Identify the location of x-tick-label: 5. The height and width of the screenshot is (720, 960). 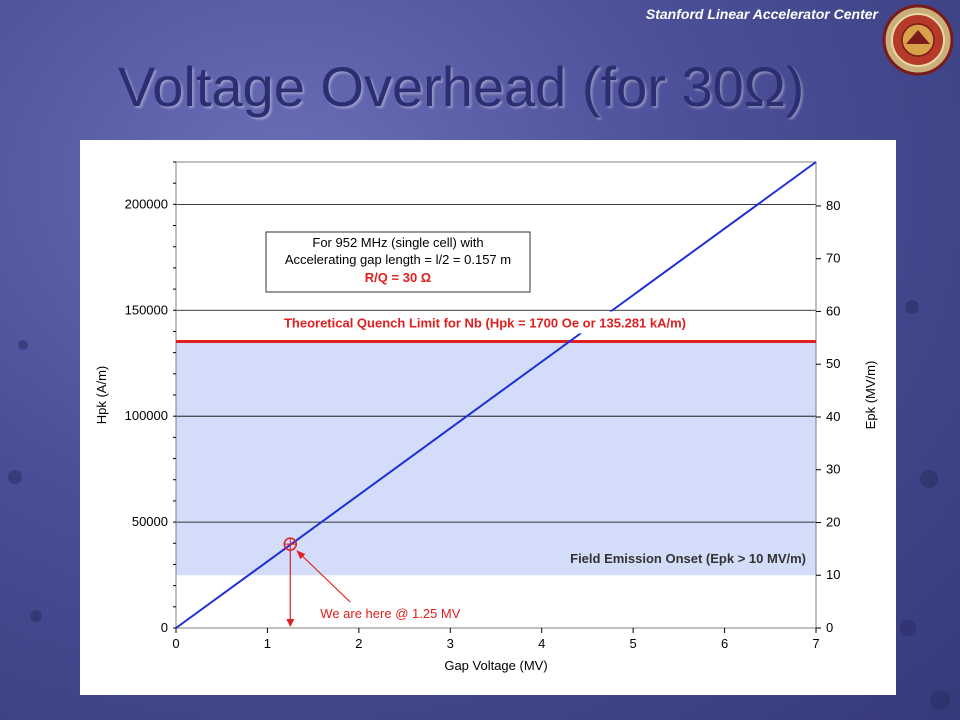
(633, 643).